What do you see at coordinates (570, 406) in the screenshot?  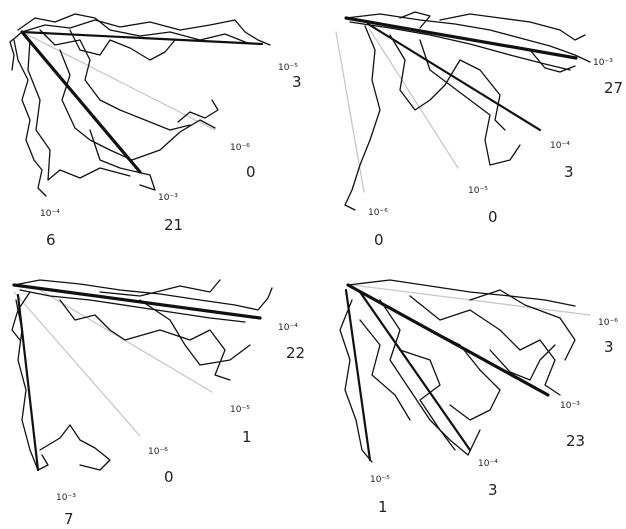 I see `exp-label-d-2: 10⁻³` at bounding box center [570, 406].